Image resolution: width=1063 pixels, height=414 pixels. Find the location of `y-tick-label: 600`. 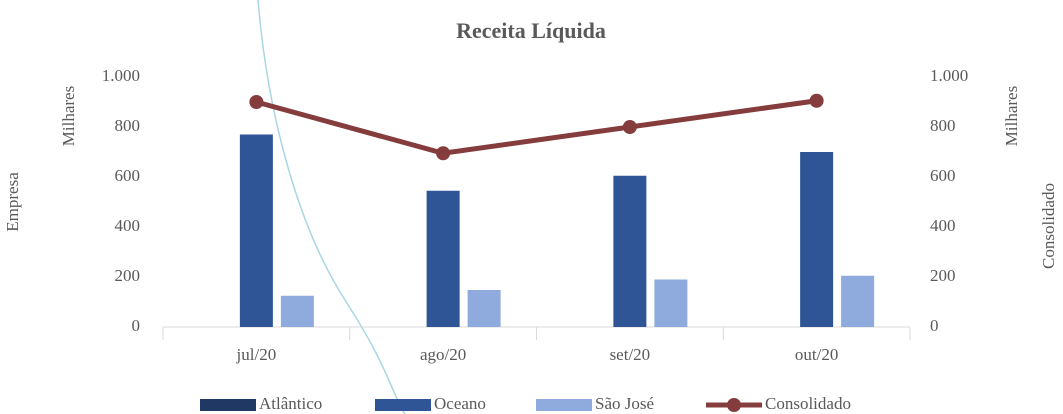

y-tick-label: 600 is located at coordinates (128, 175).